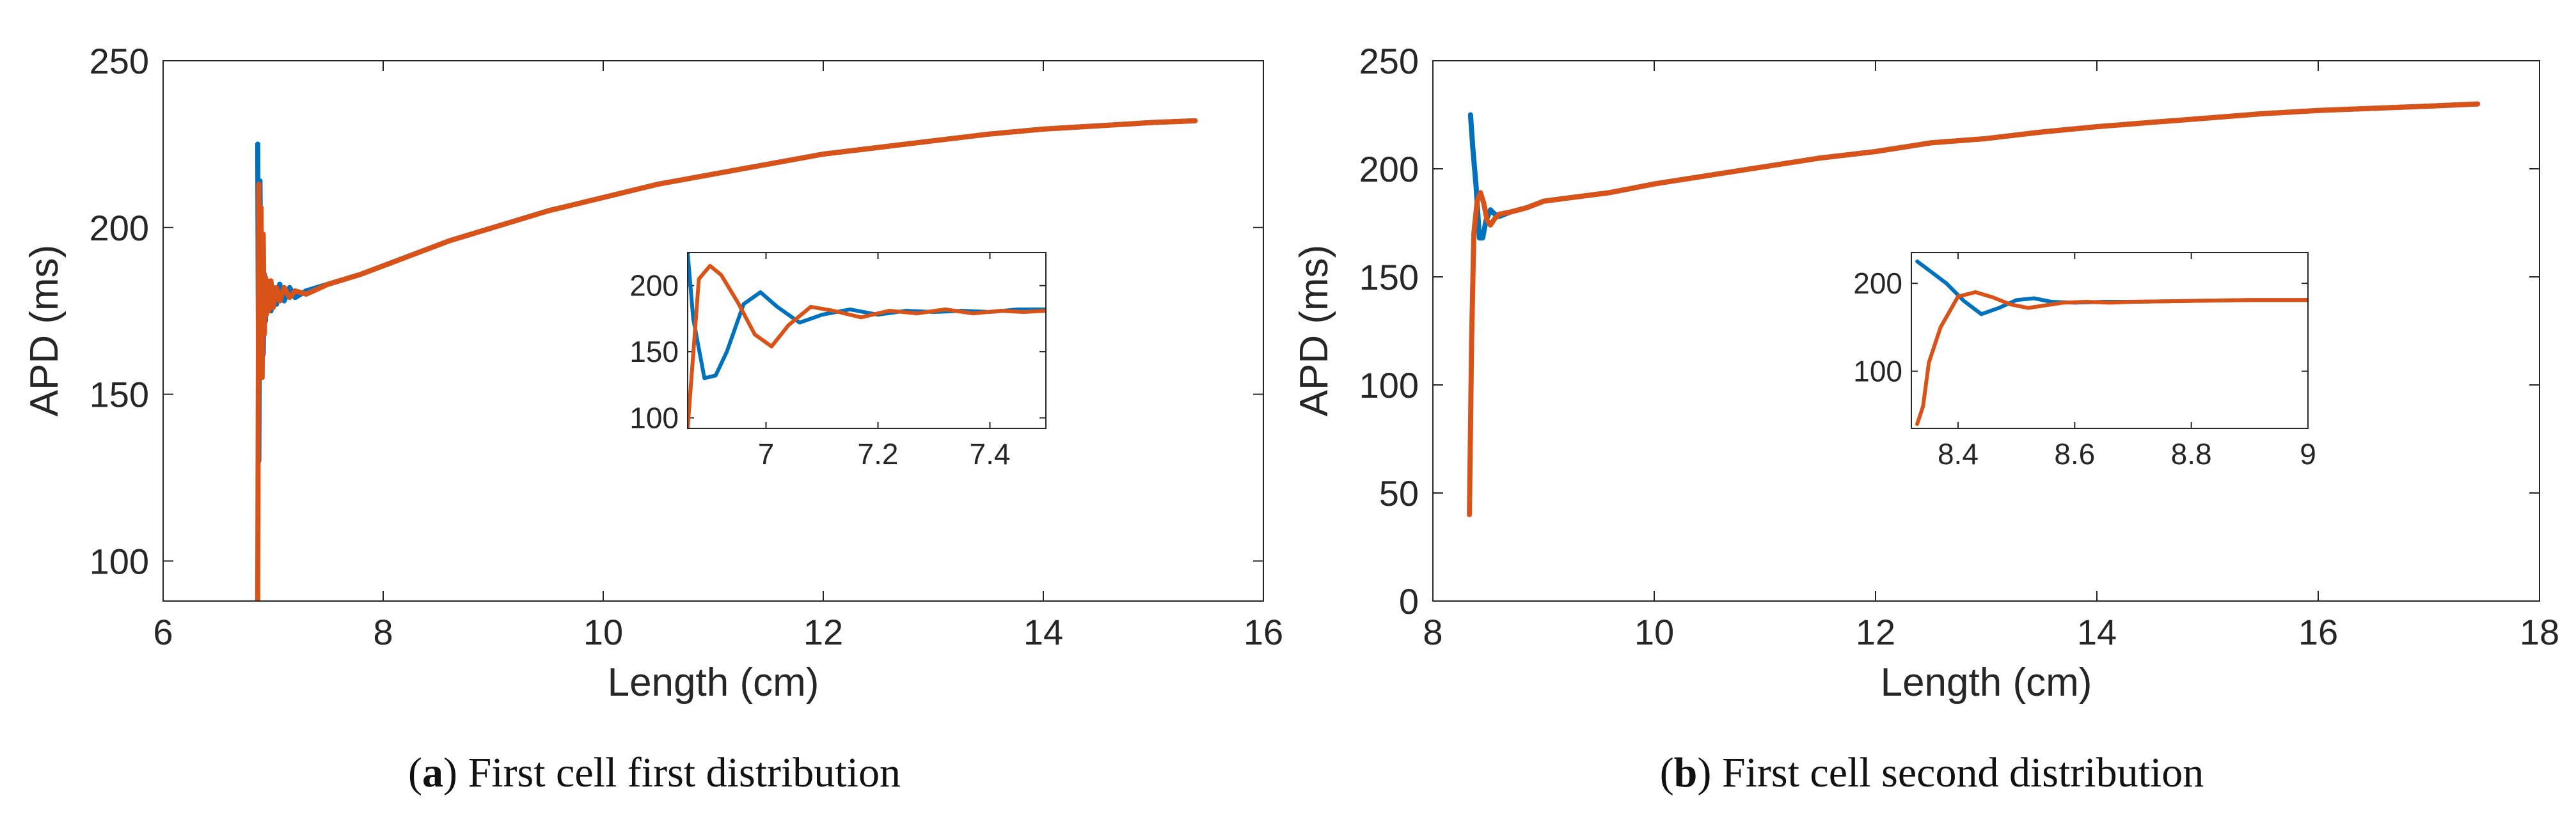 This screenshot has width=2576, height=821. I want to click on panel-b-caption: (b) First cell second distribution, so click(1932, 773).